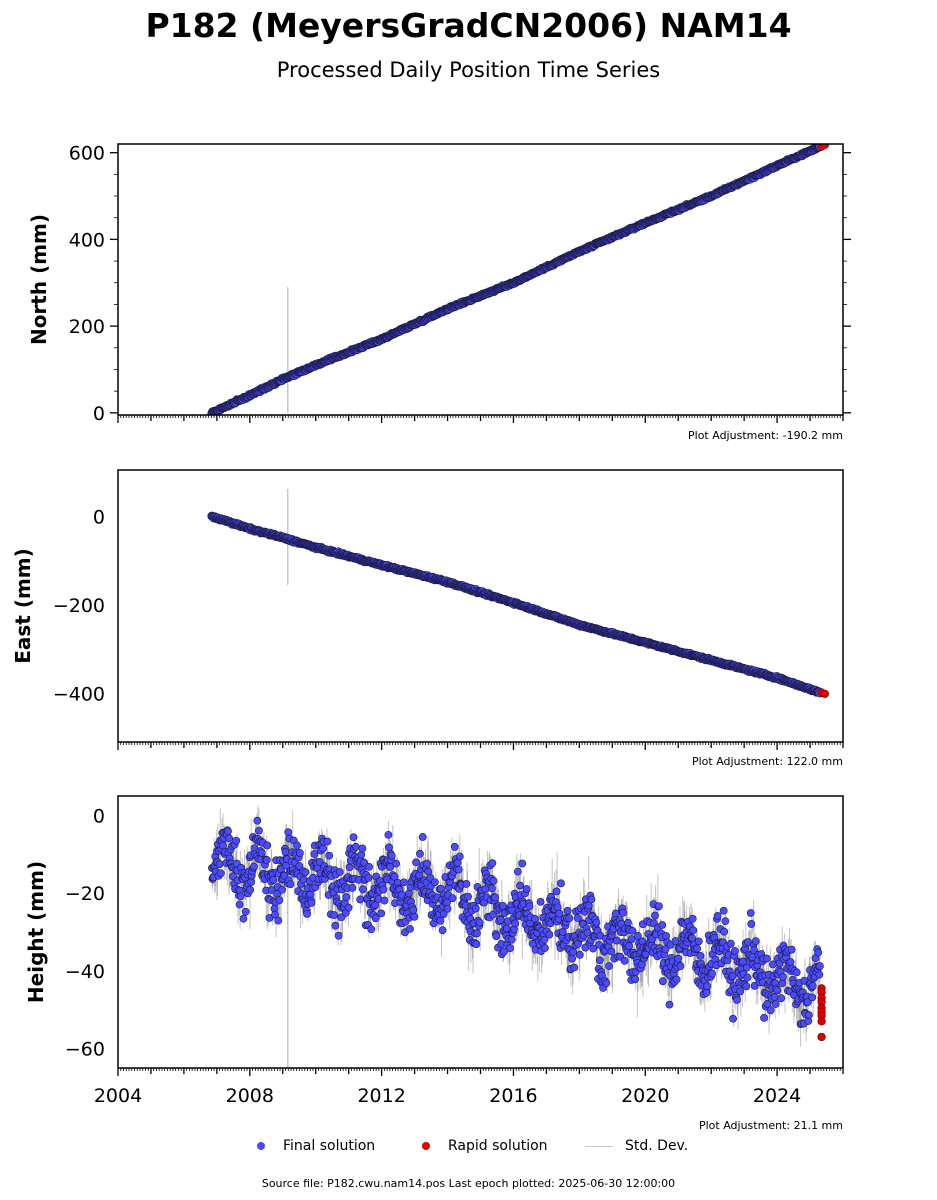  I want to click on chart-title: P182 (MeyersGradCN2006) NAM14, so click(468, 25).